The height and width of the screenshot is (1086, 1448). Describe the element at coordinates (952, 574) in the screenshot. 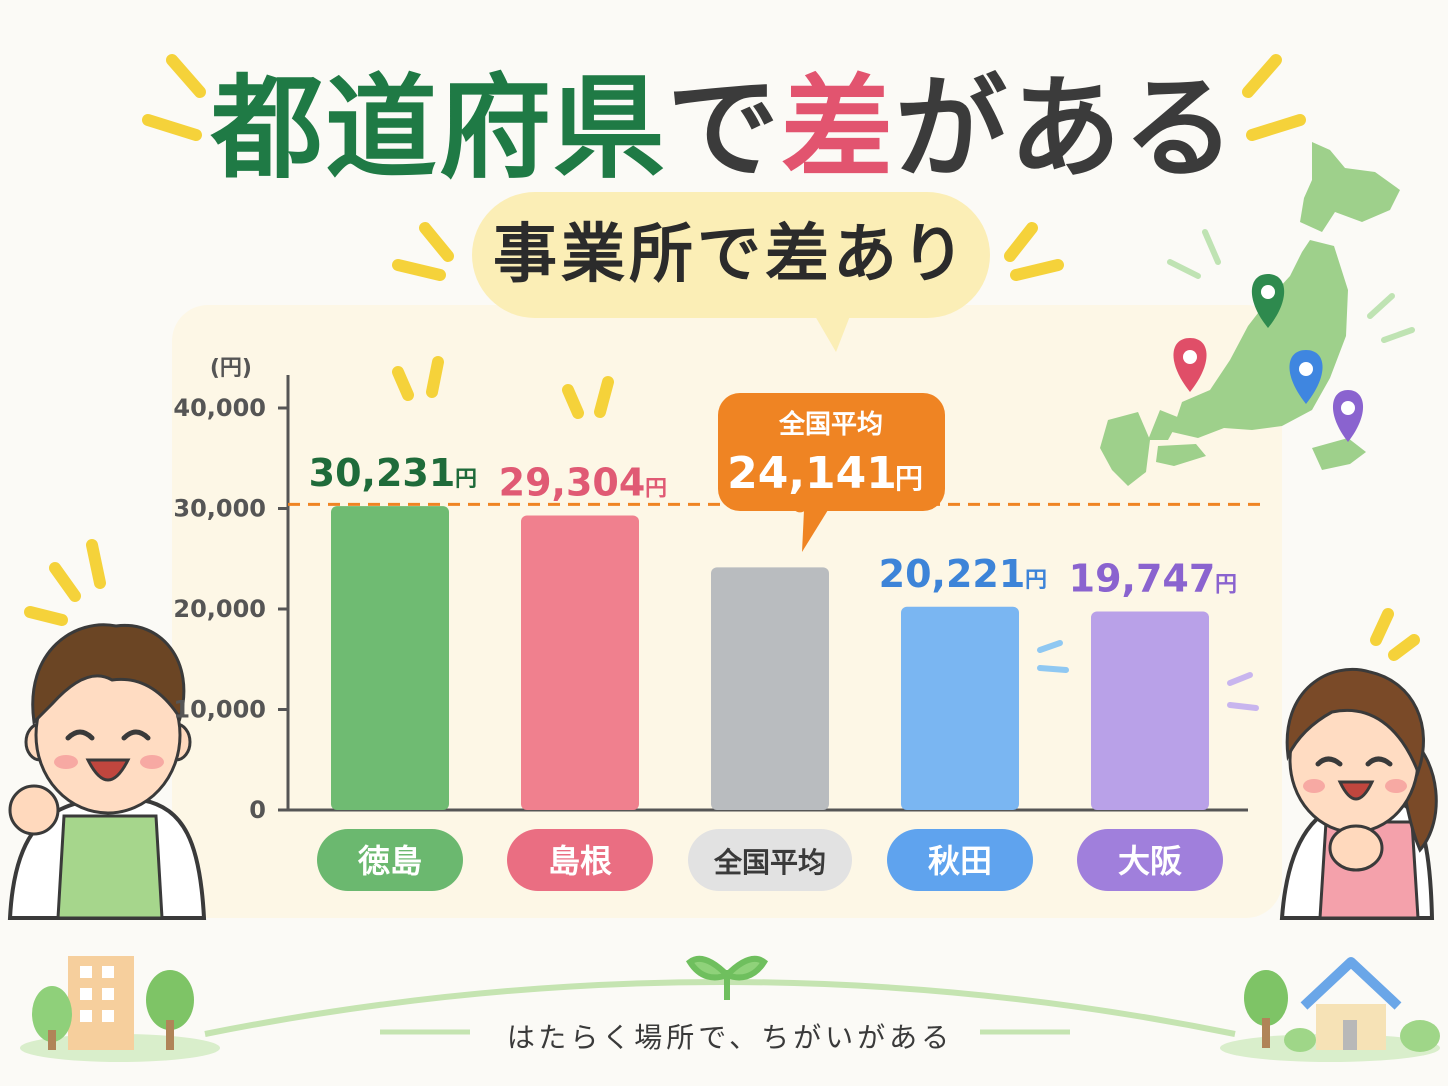

I see `bar-value-label: 20,221` at that location.